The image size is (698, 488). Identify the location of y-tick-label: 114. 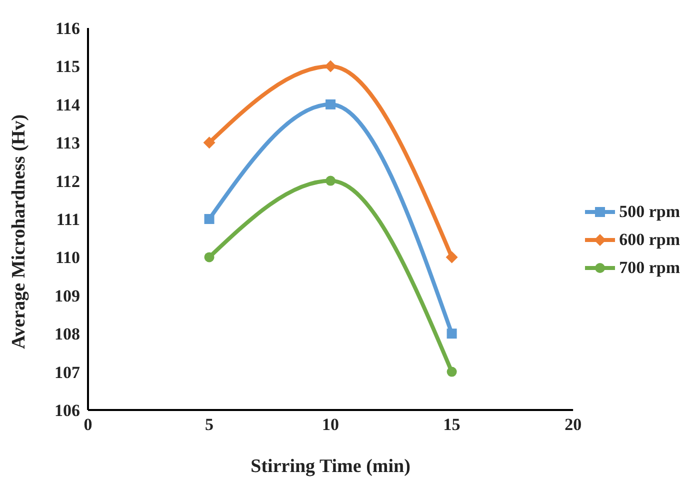
(67, 104).